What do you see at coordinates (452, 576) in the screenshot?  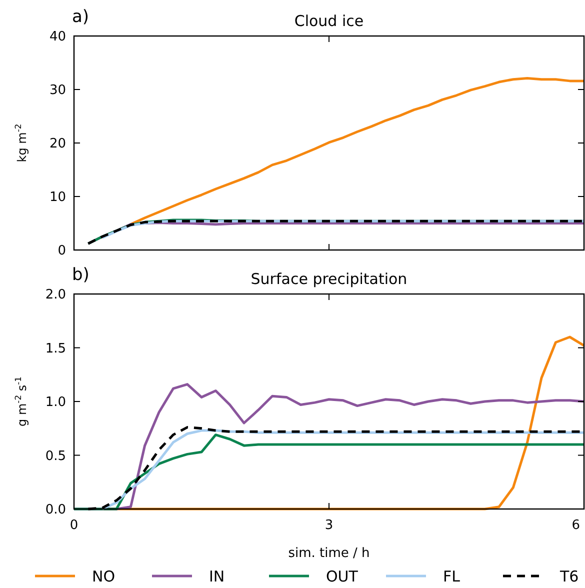 I see `legend-label: FL` at bounding box center [452, 576].